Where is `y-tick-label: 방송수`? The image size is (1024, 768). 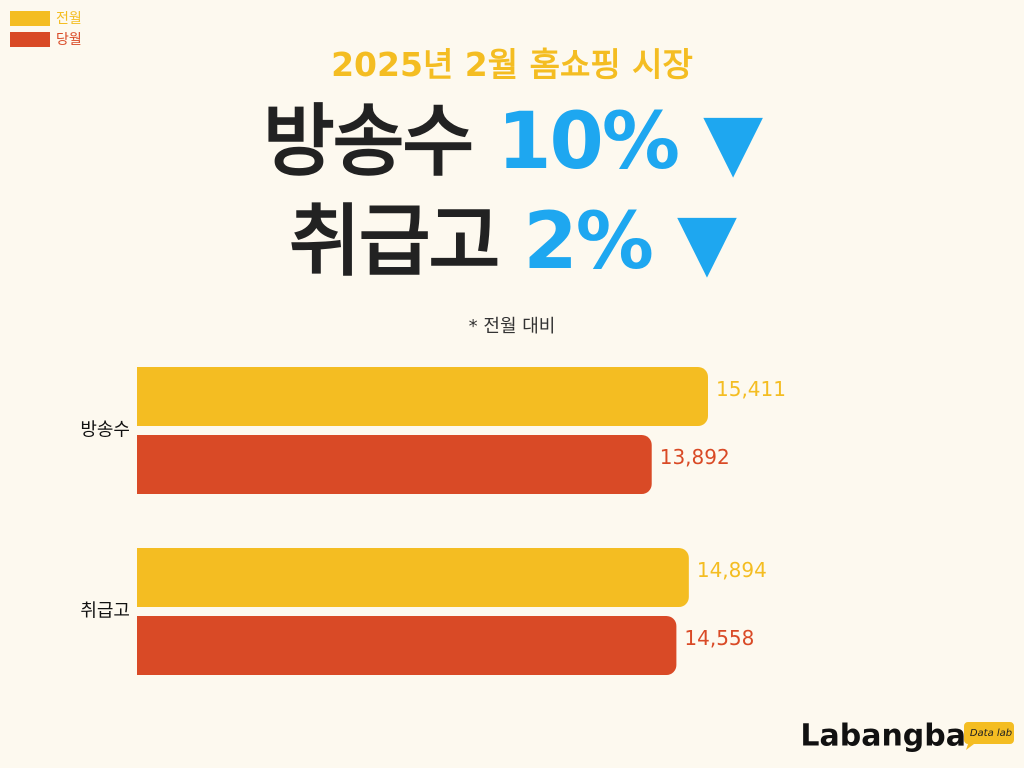
y-tick-label: 방송수 is located at coordinates (105, 430).